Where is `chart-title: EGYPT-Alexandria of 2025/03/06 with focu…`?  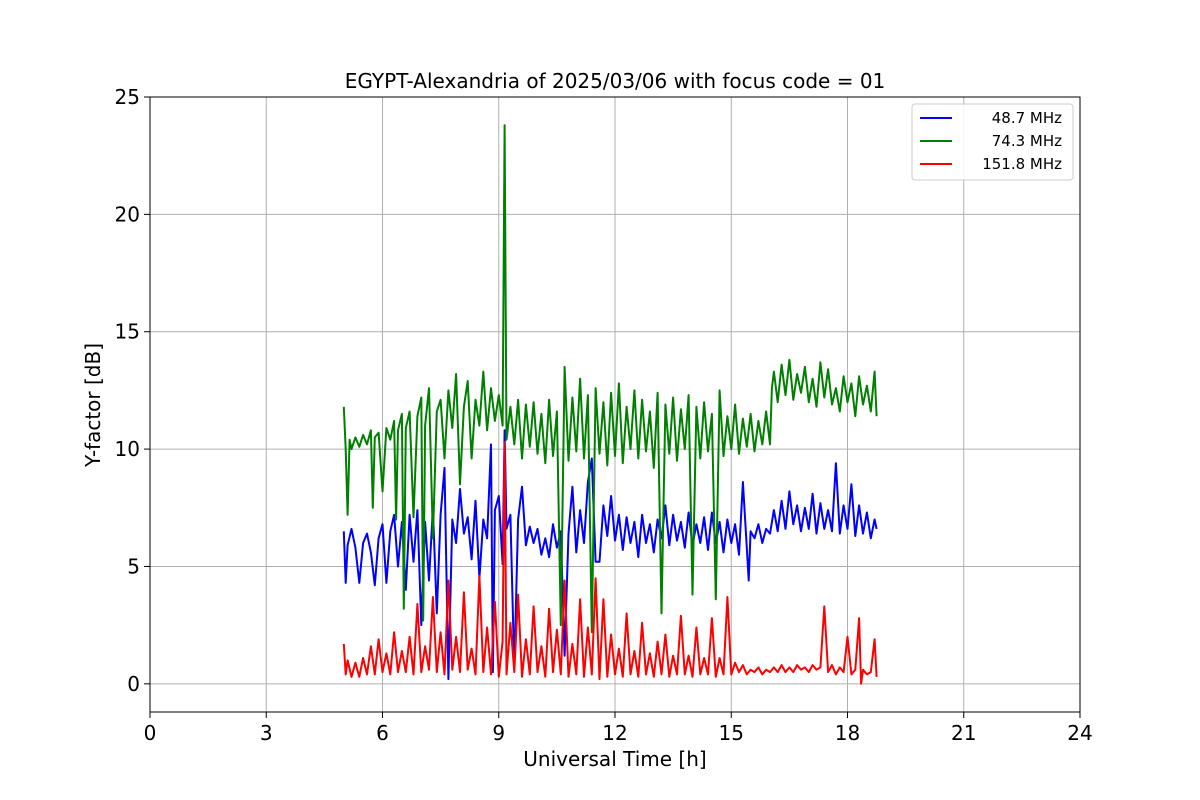
chart-title: EGYPT-Alexandria of 2025/03/06 with focu… is located at coordinates (615, 81).